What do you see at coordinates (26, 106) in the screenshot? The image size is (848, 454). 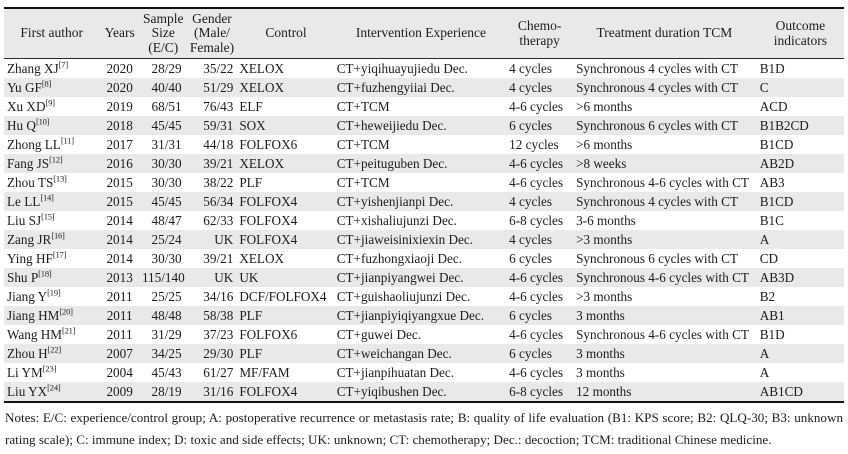 I see `author-name: Xu XD` at bounding box center [26, 106].